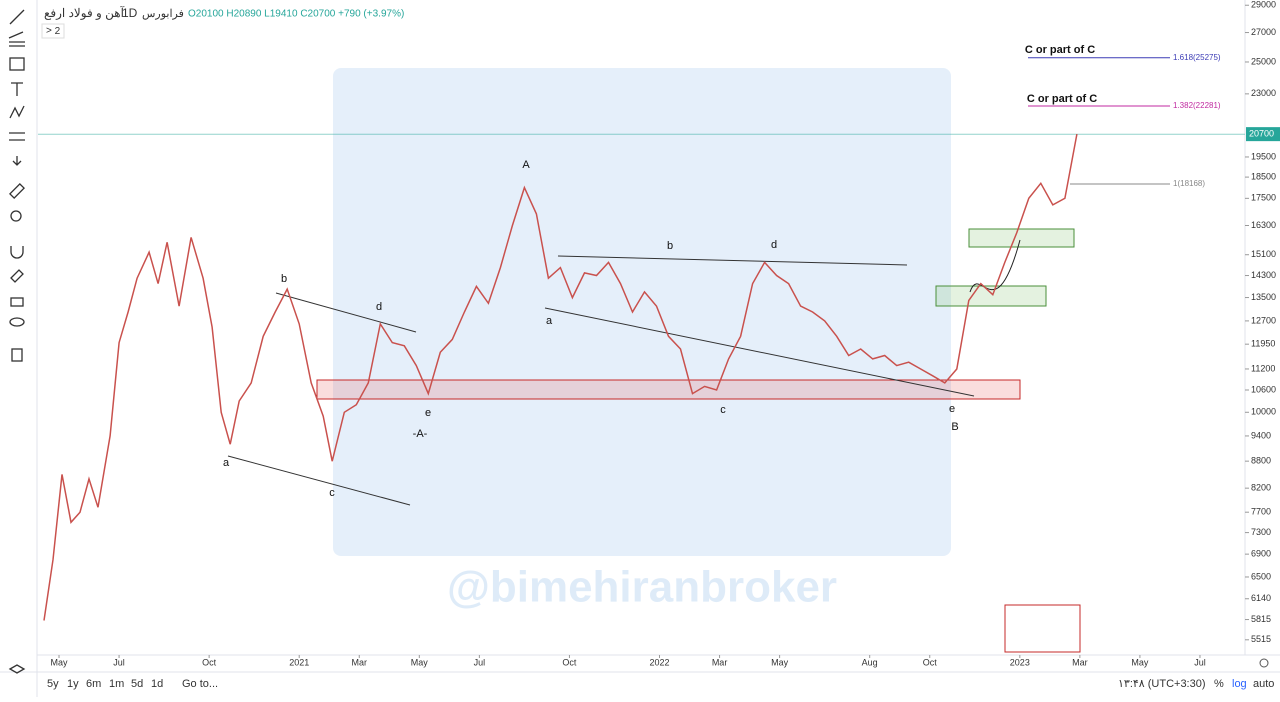  I want to click on y-tick-label: 11950, so click(1263, 344).